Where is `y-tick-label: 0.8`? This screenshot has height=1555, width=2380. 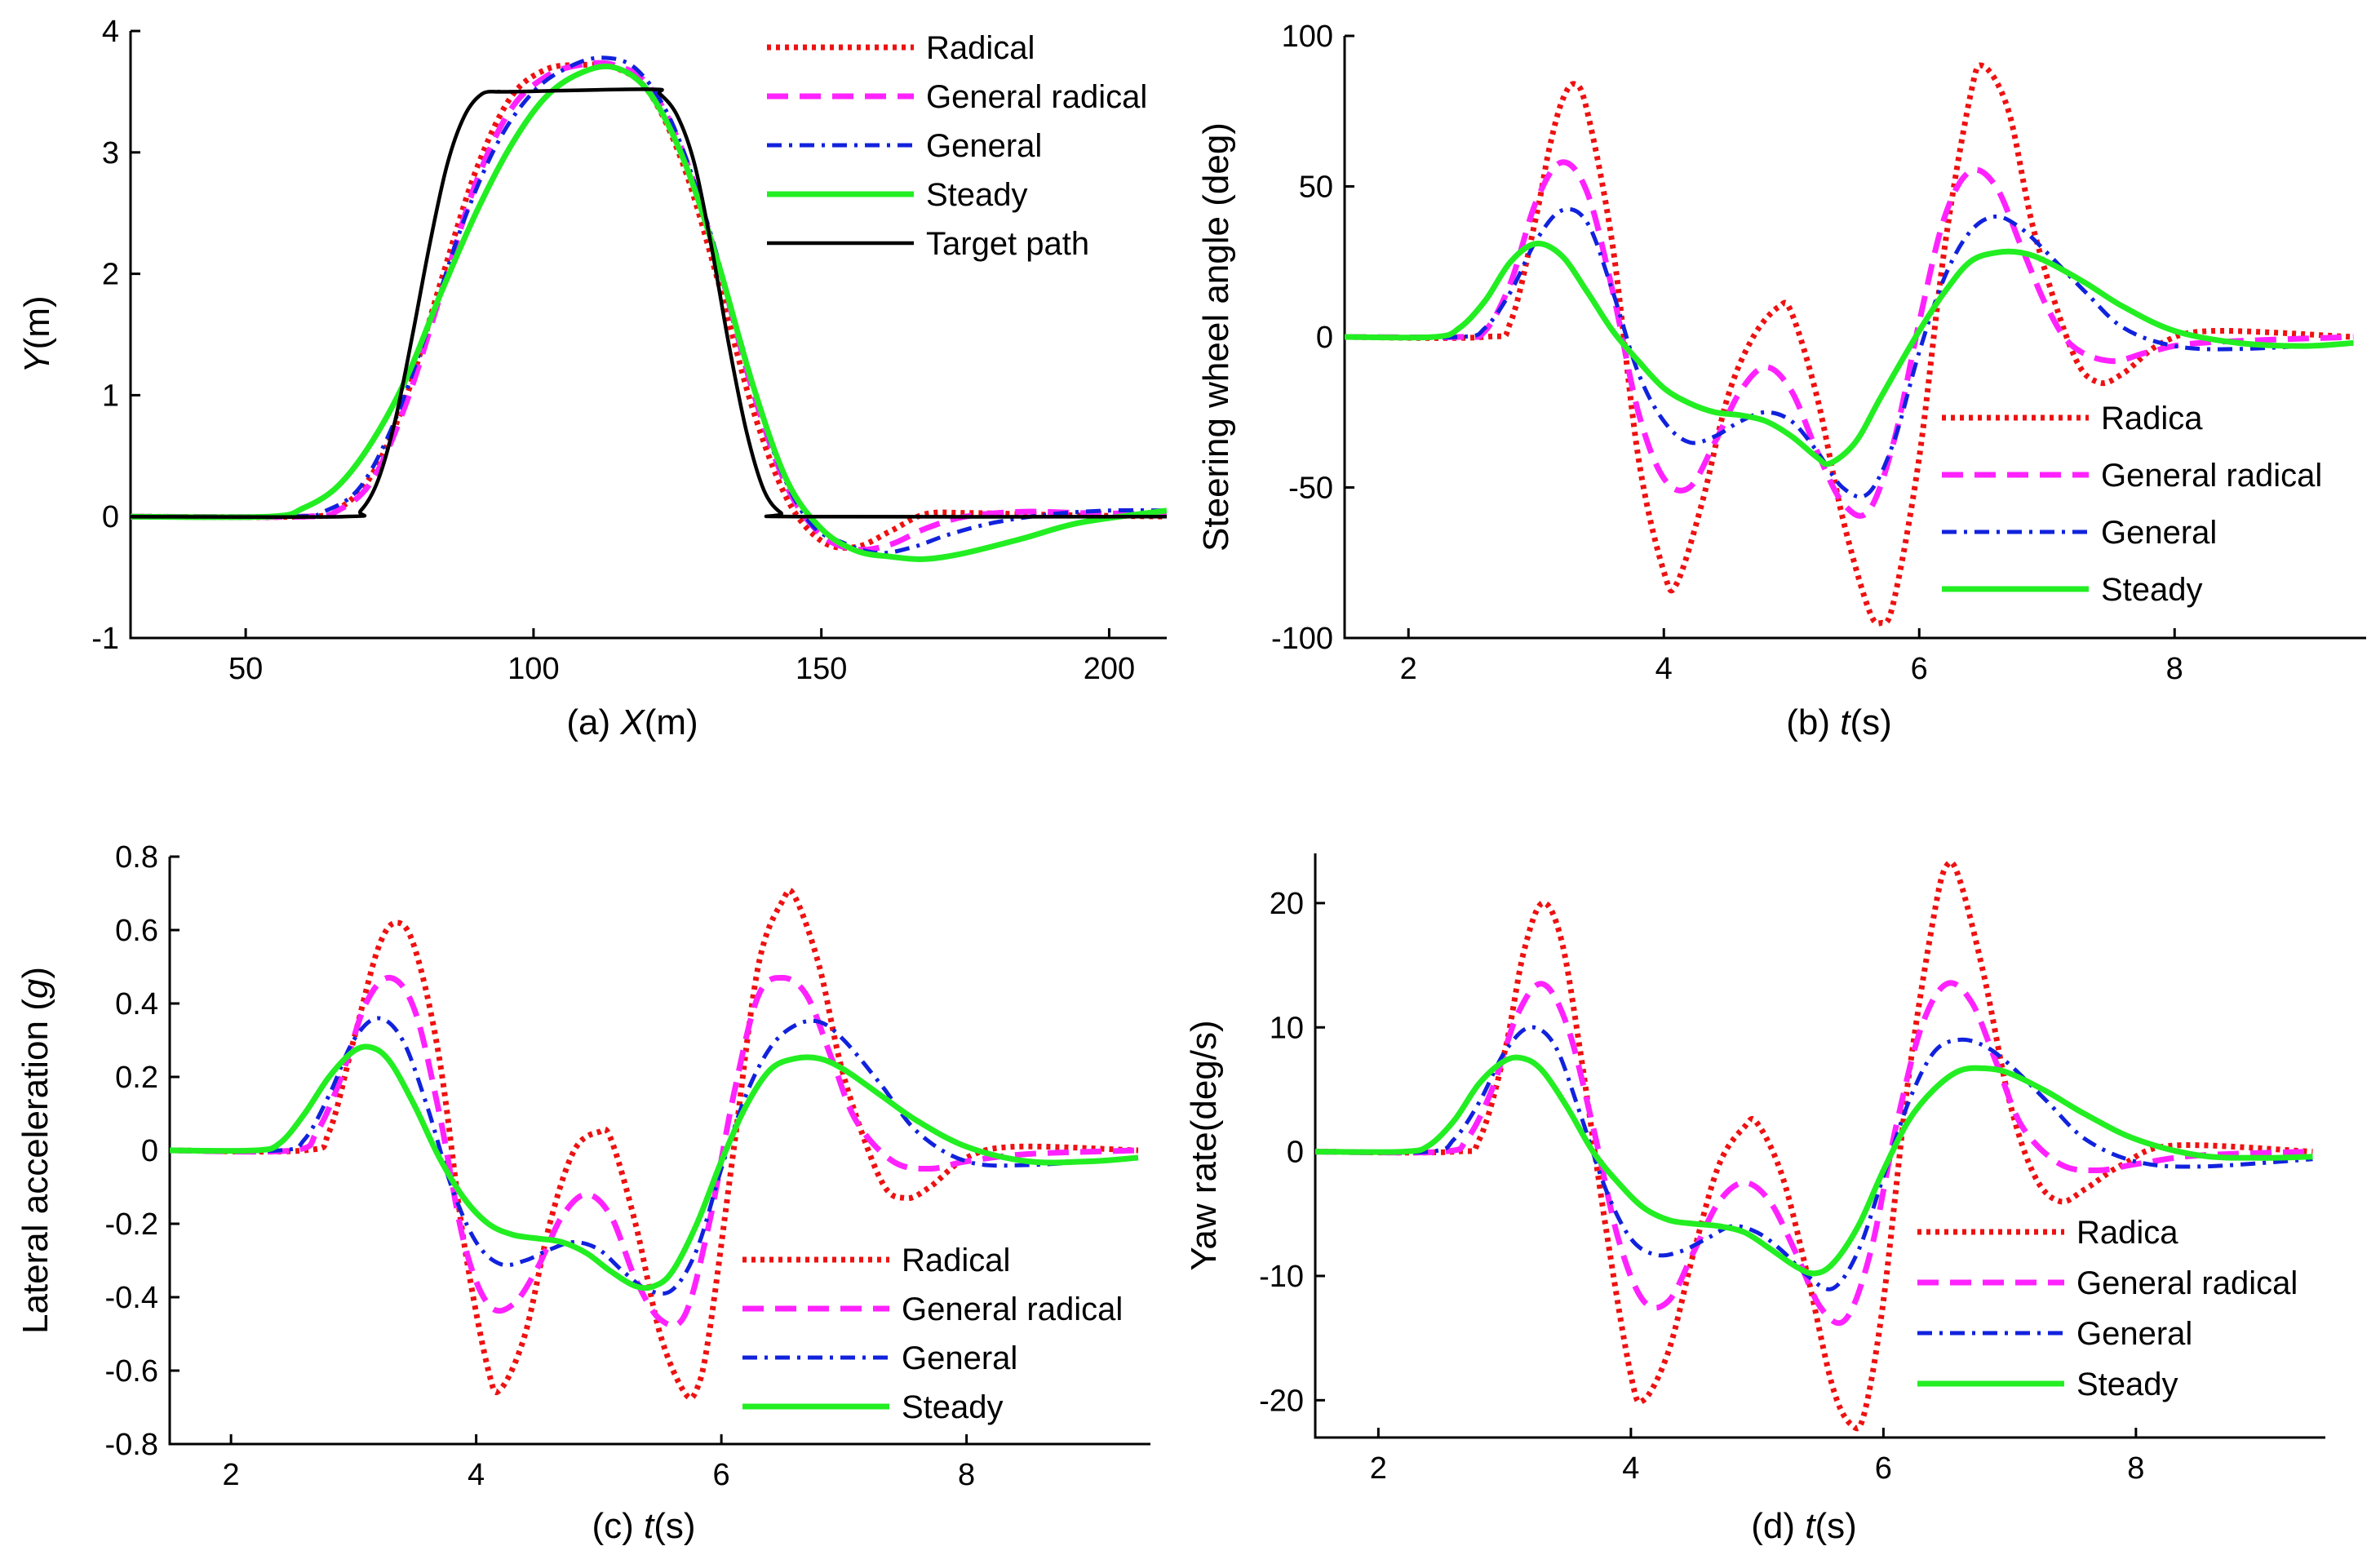
y-tick-label: 0.8 is located at coordinates (136, 857).